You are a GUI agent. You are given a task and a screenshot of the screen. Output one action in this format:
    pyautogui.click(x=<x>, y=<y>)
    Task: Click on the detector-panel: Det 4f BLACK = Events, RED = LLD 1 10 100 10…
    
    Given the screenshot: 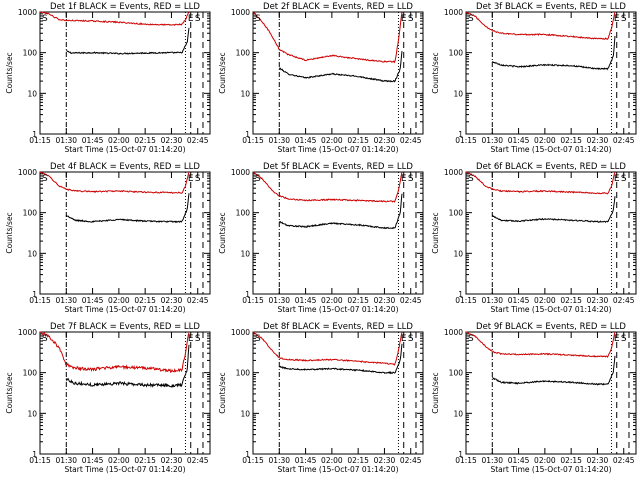 What is the action you would take?
    pyautogui.click(x=108, y=238)
    